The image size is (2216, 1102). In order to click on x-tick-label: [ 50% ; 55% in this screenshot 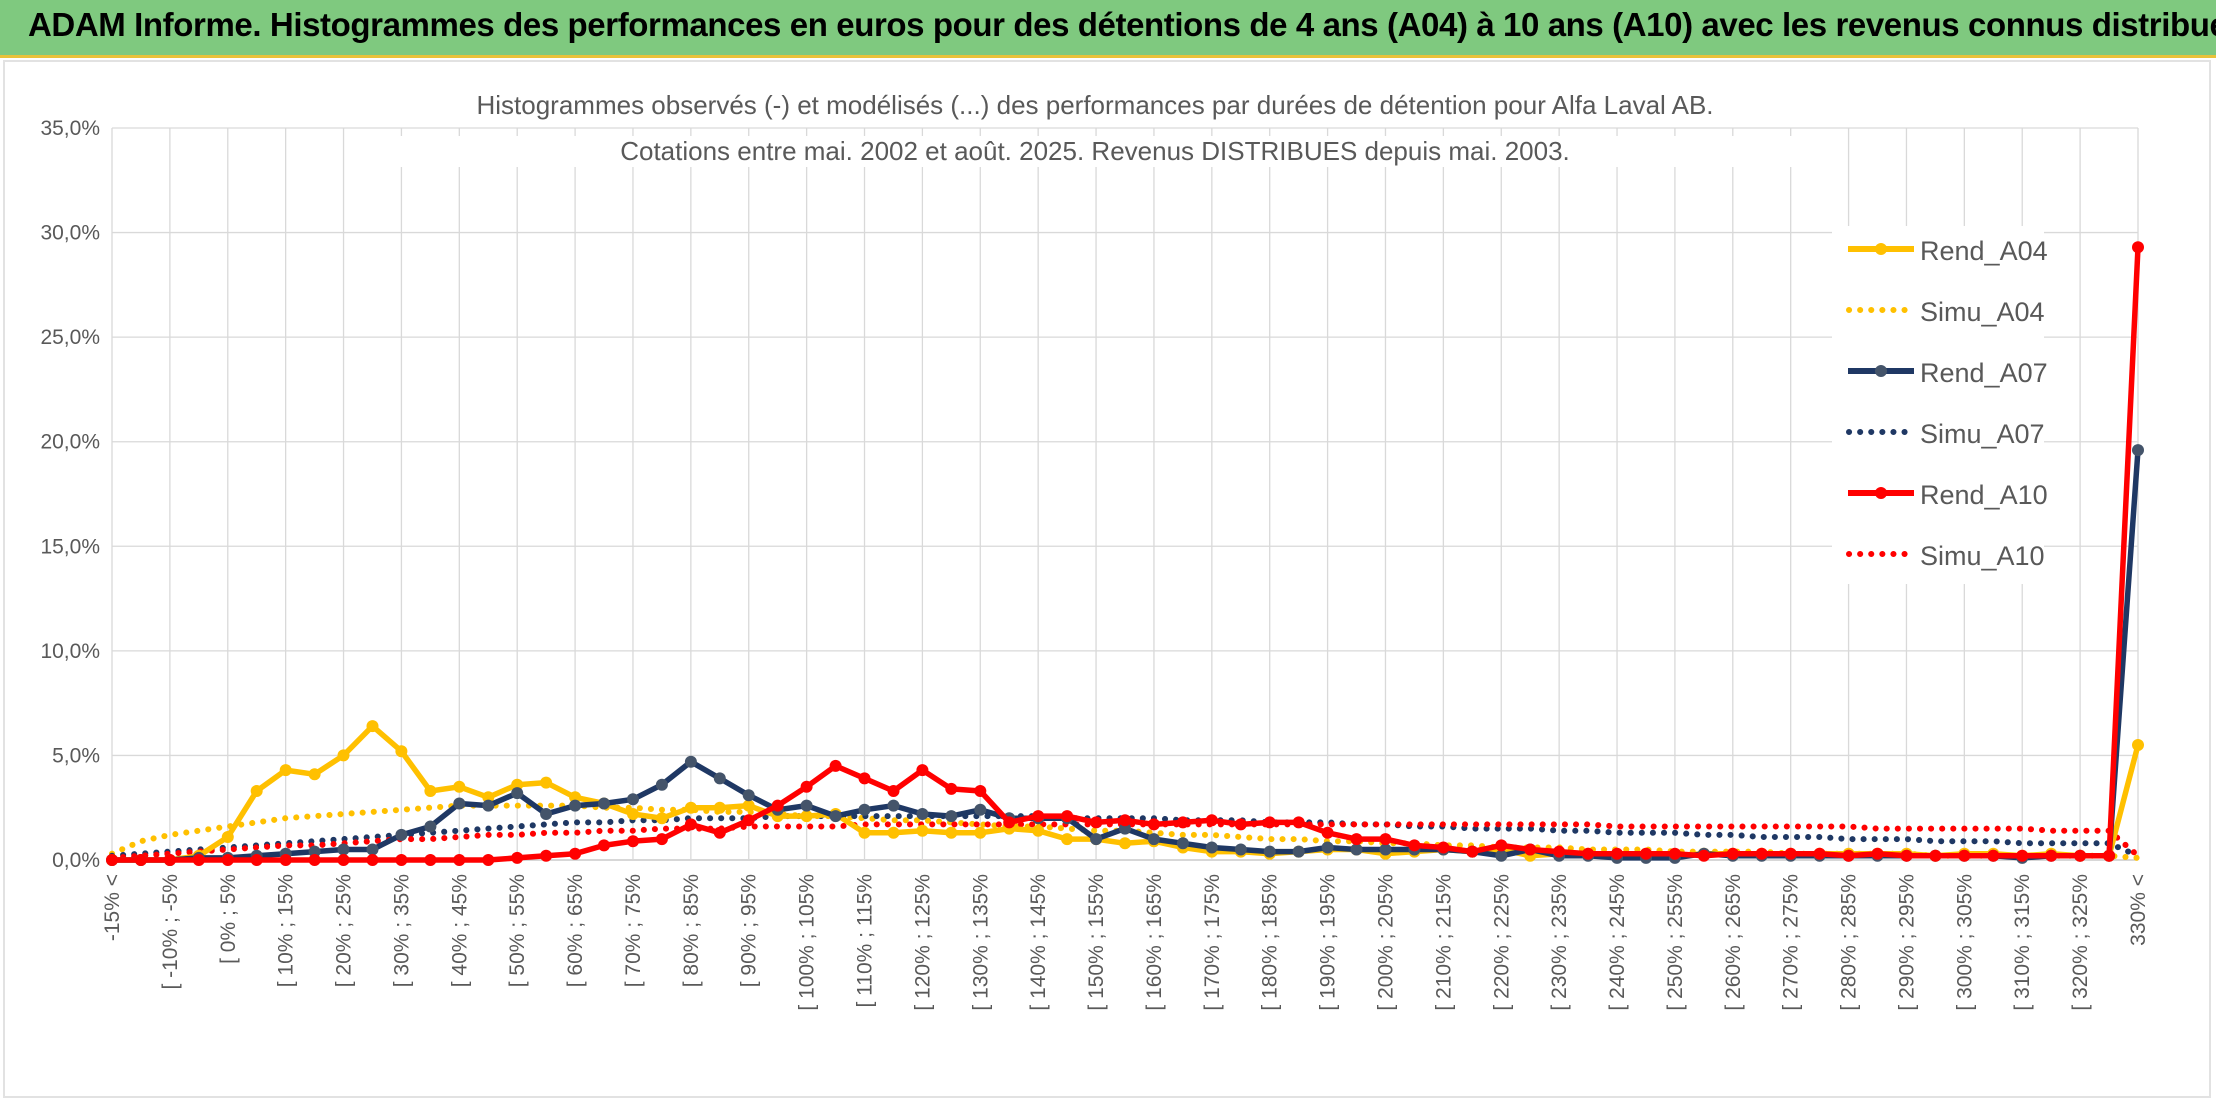, I will do `click(517, 930)`.